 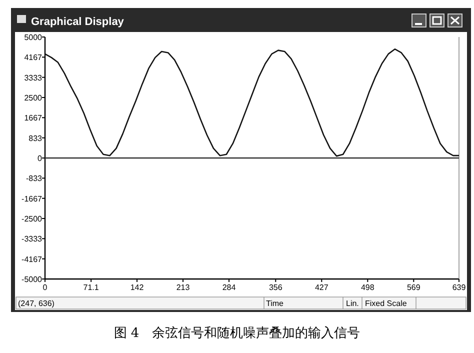 What do you see at coordinates (32, 199) in the screenshot?
I see `y-tick-label: -1667` at bounding box center [32, 199].